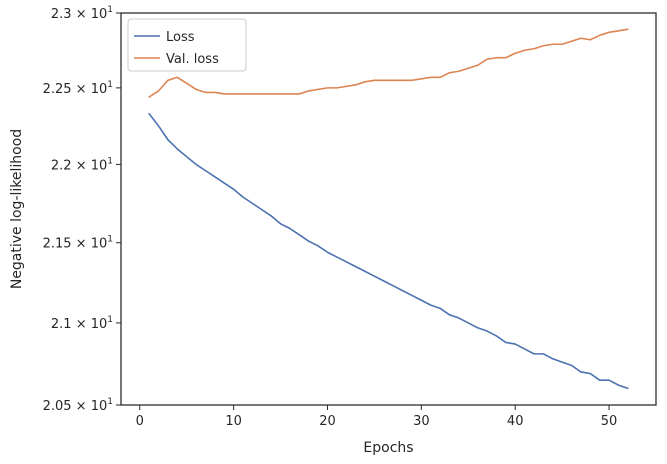  I want to click on x-tick-label: 20, so click(327, 421).